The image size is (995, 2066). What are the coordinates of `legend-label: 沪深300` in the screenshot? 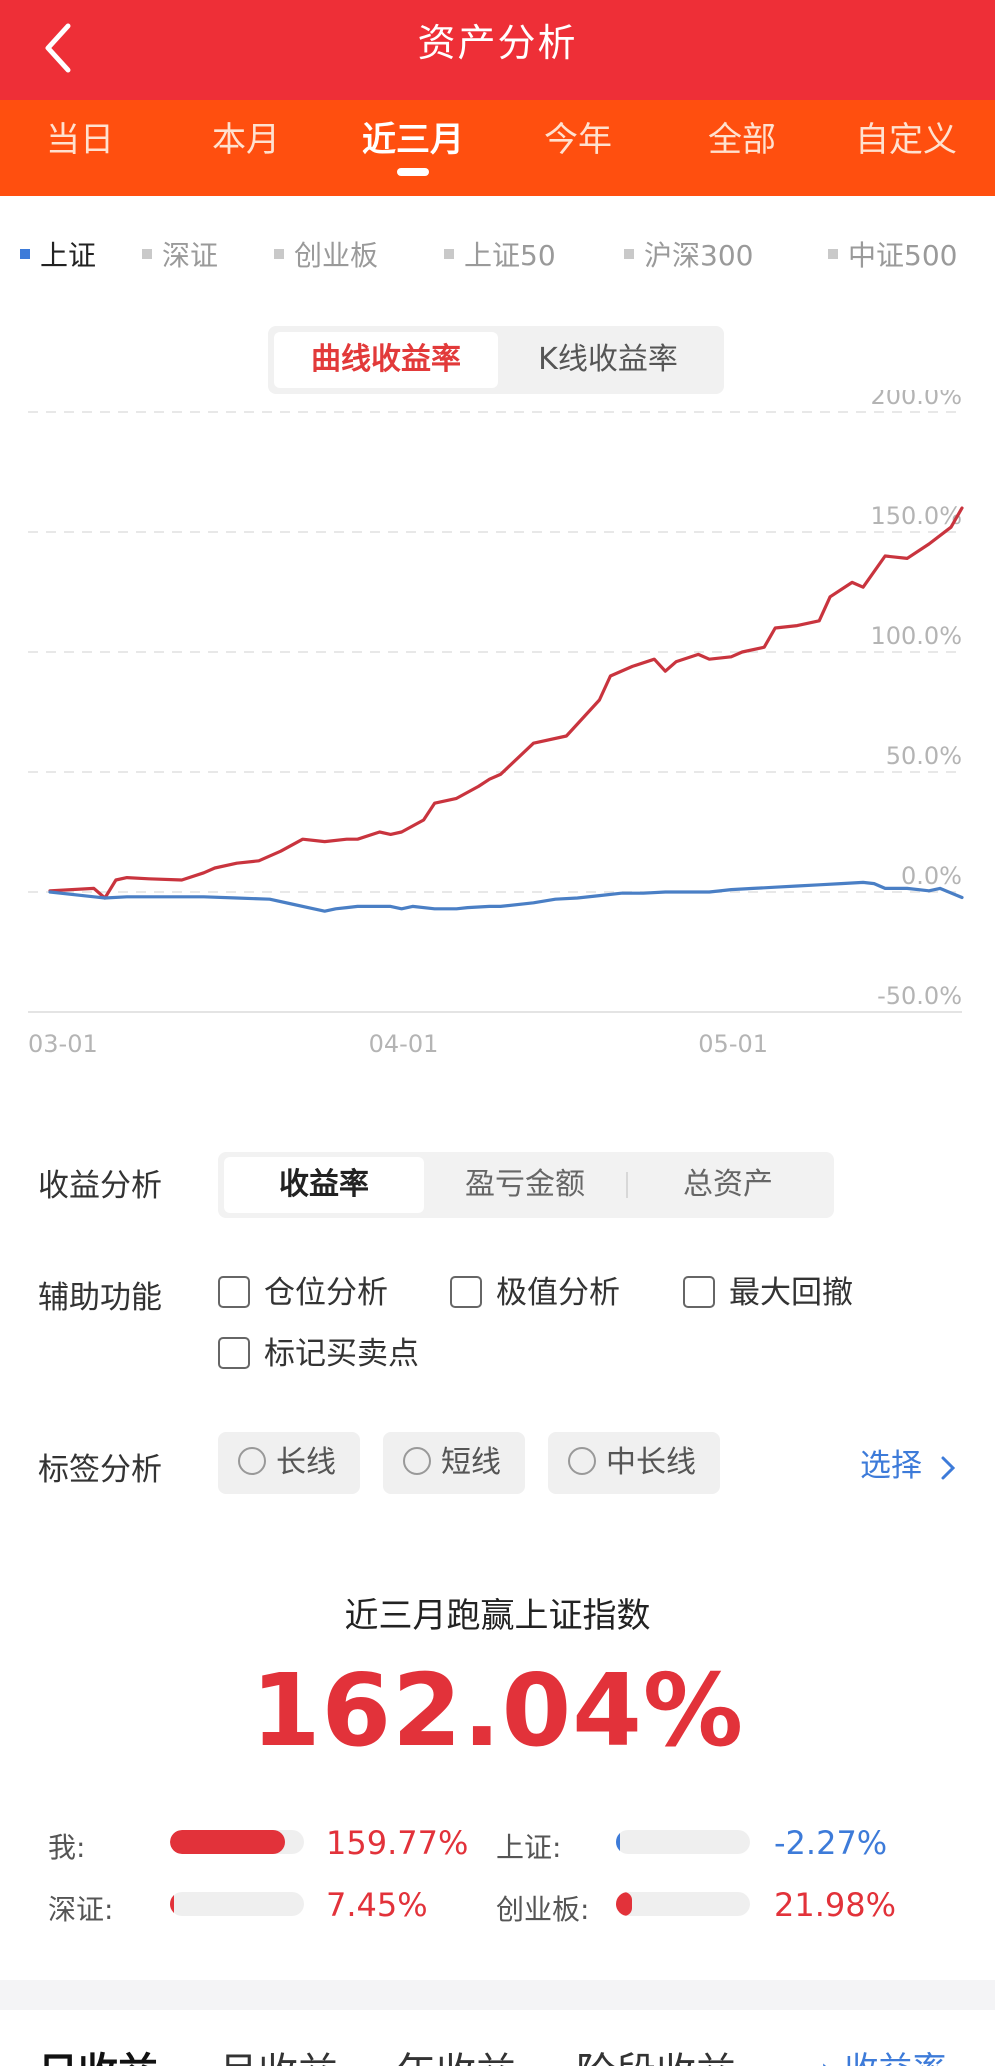 It's located at (699, 255).